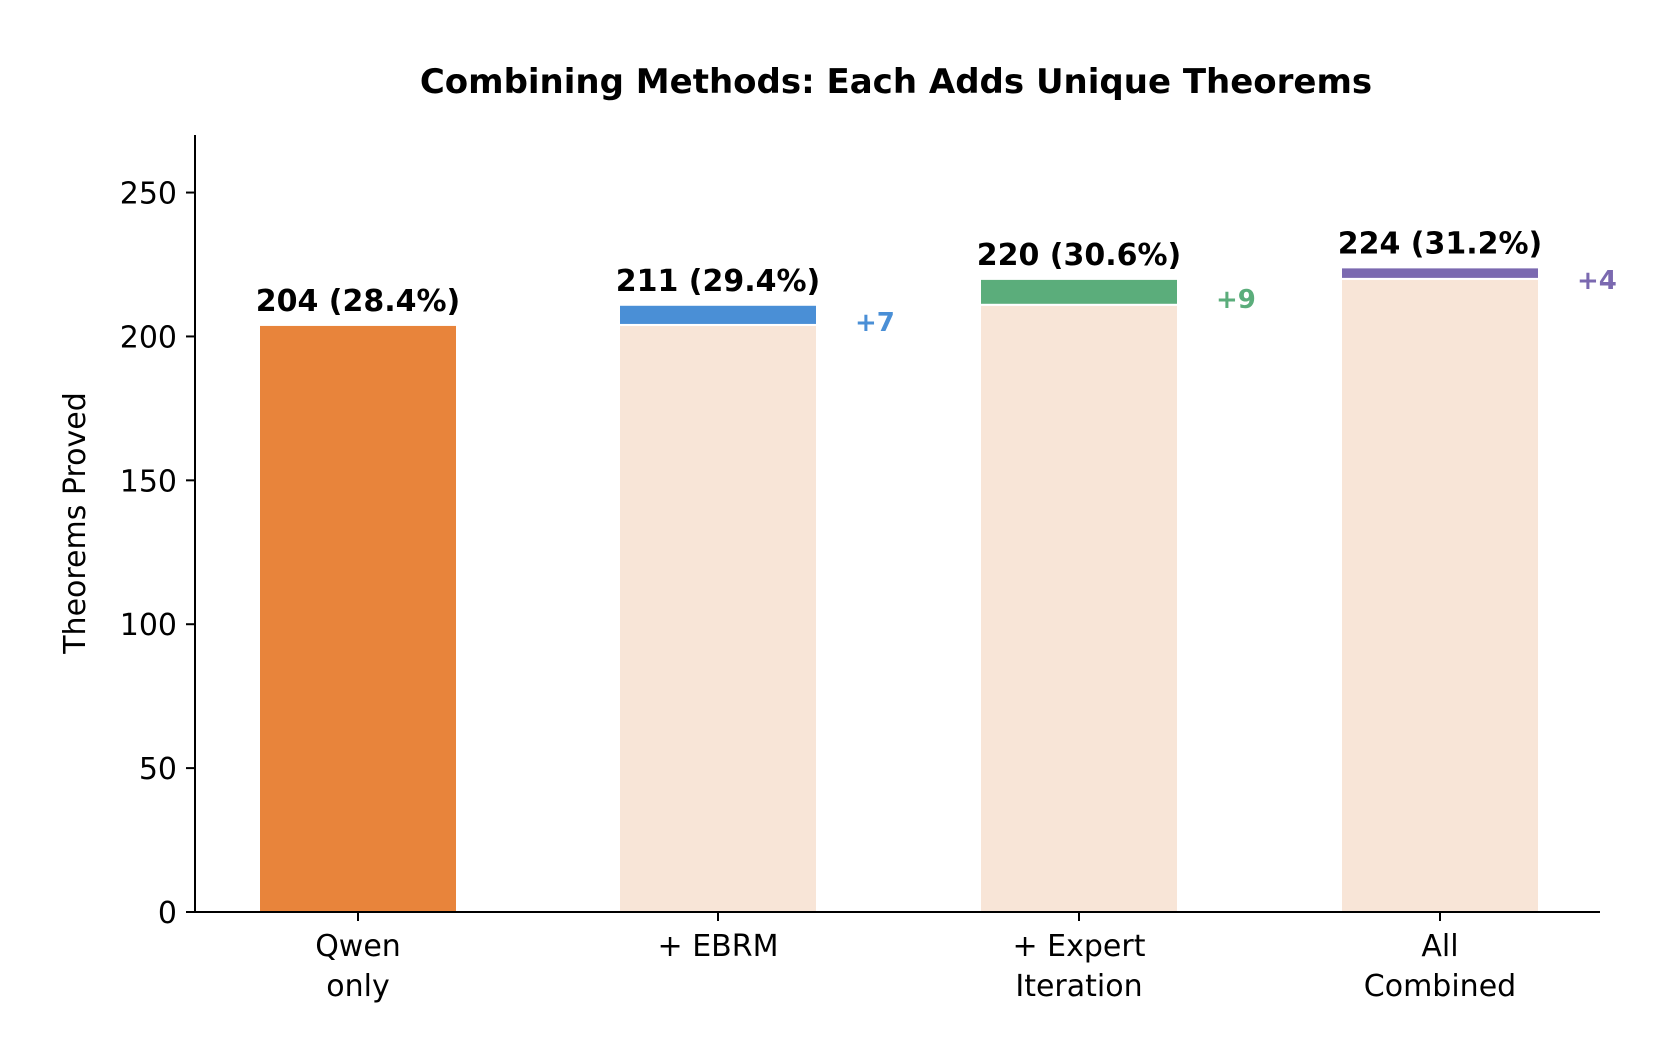  I want to click on y-tick-label-3: 150, so click(148, 481).